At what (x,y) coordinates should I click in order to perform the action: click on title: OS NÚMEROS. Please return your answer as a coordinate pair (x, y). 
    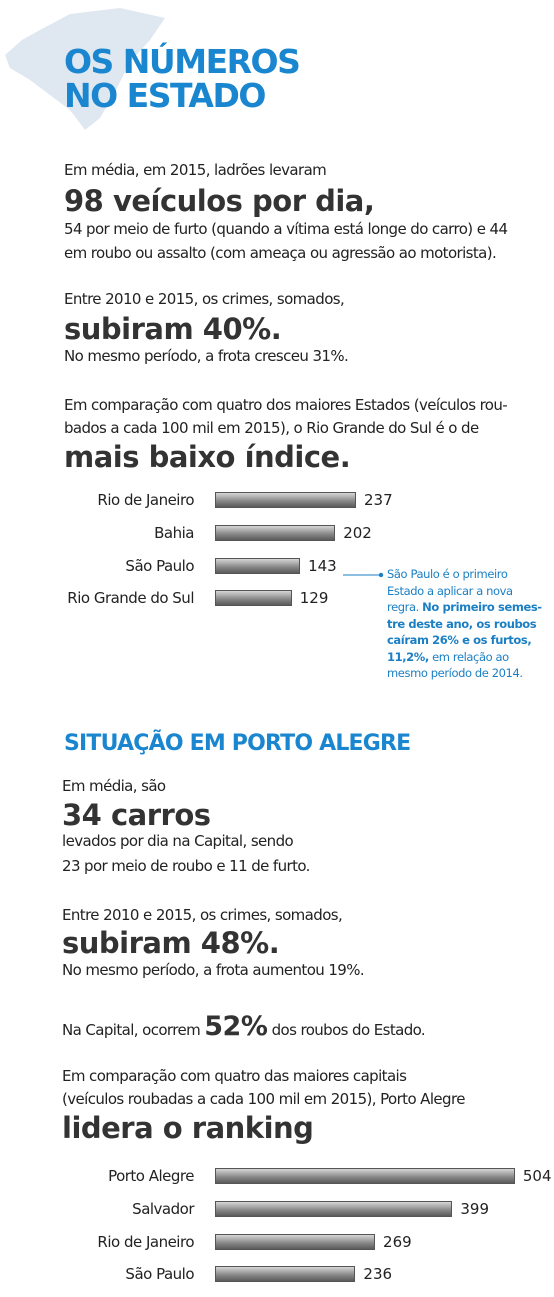
    Looking at the image, I should click on (182, 61).